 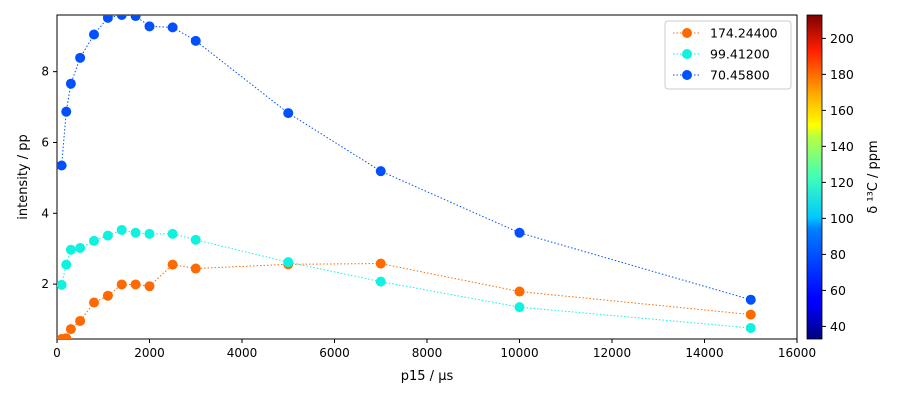 What do you see at coordinates (842, 146) in the screenshot?
I see `colorbar-tick-label: 140` at bounding box center [842, 146].